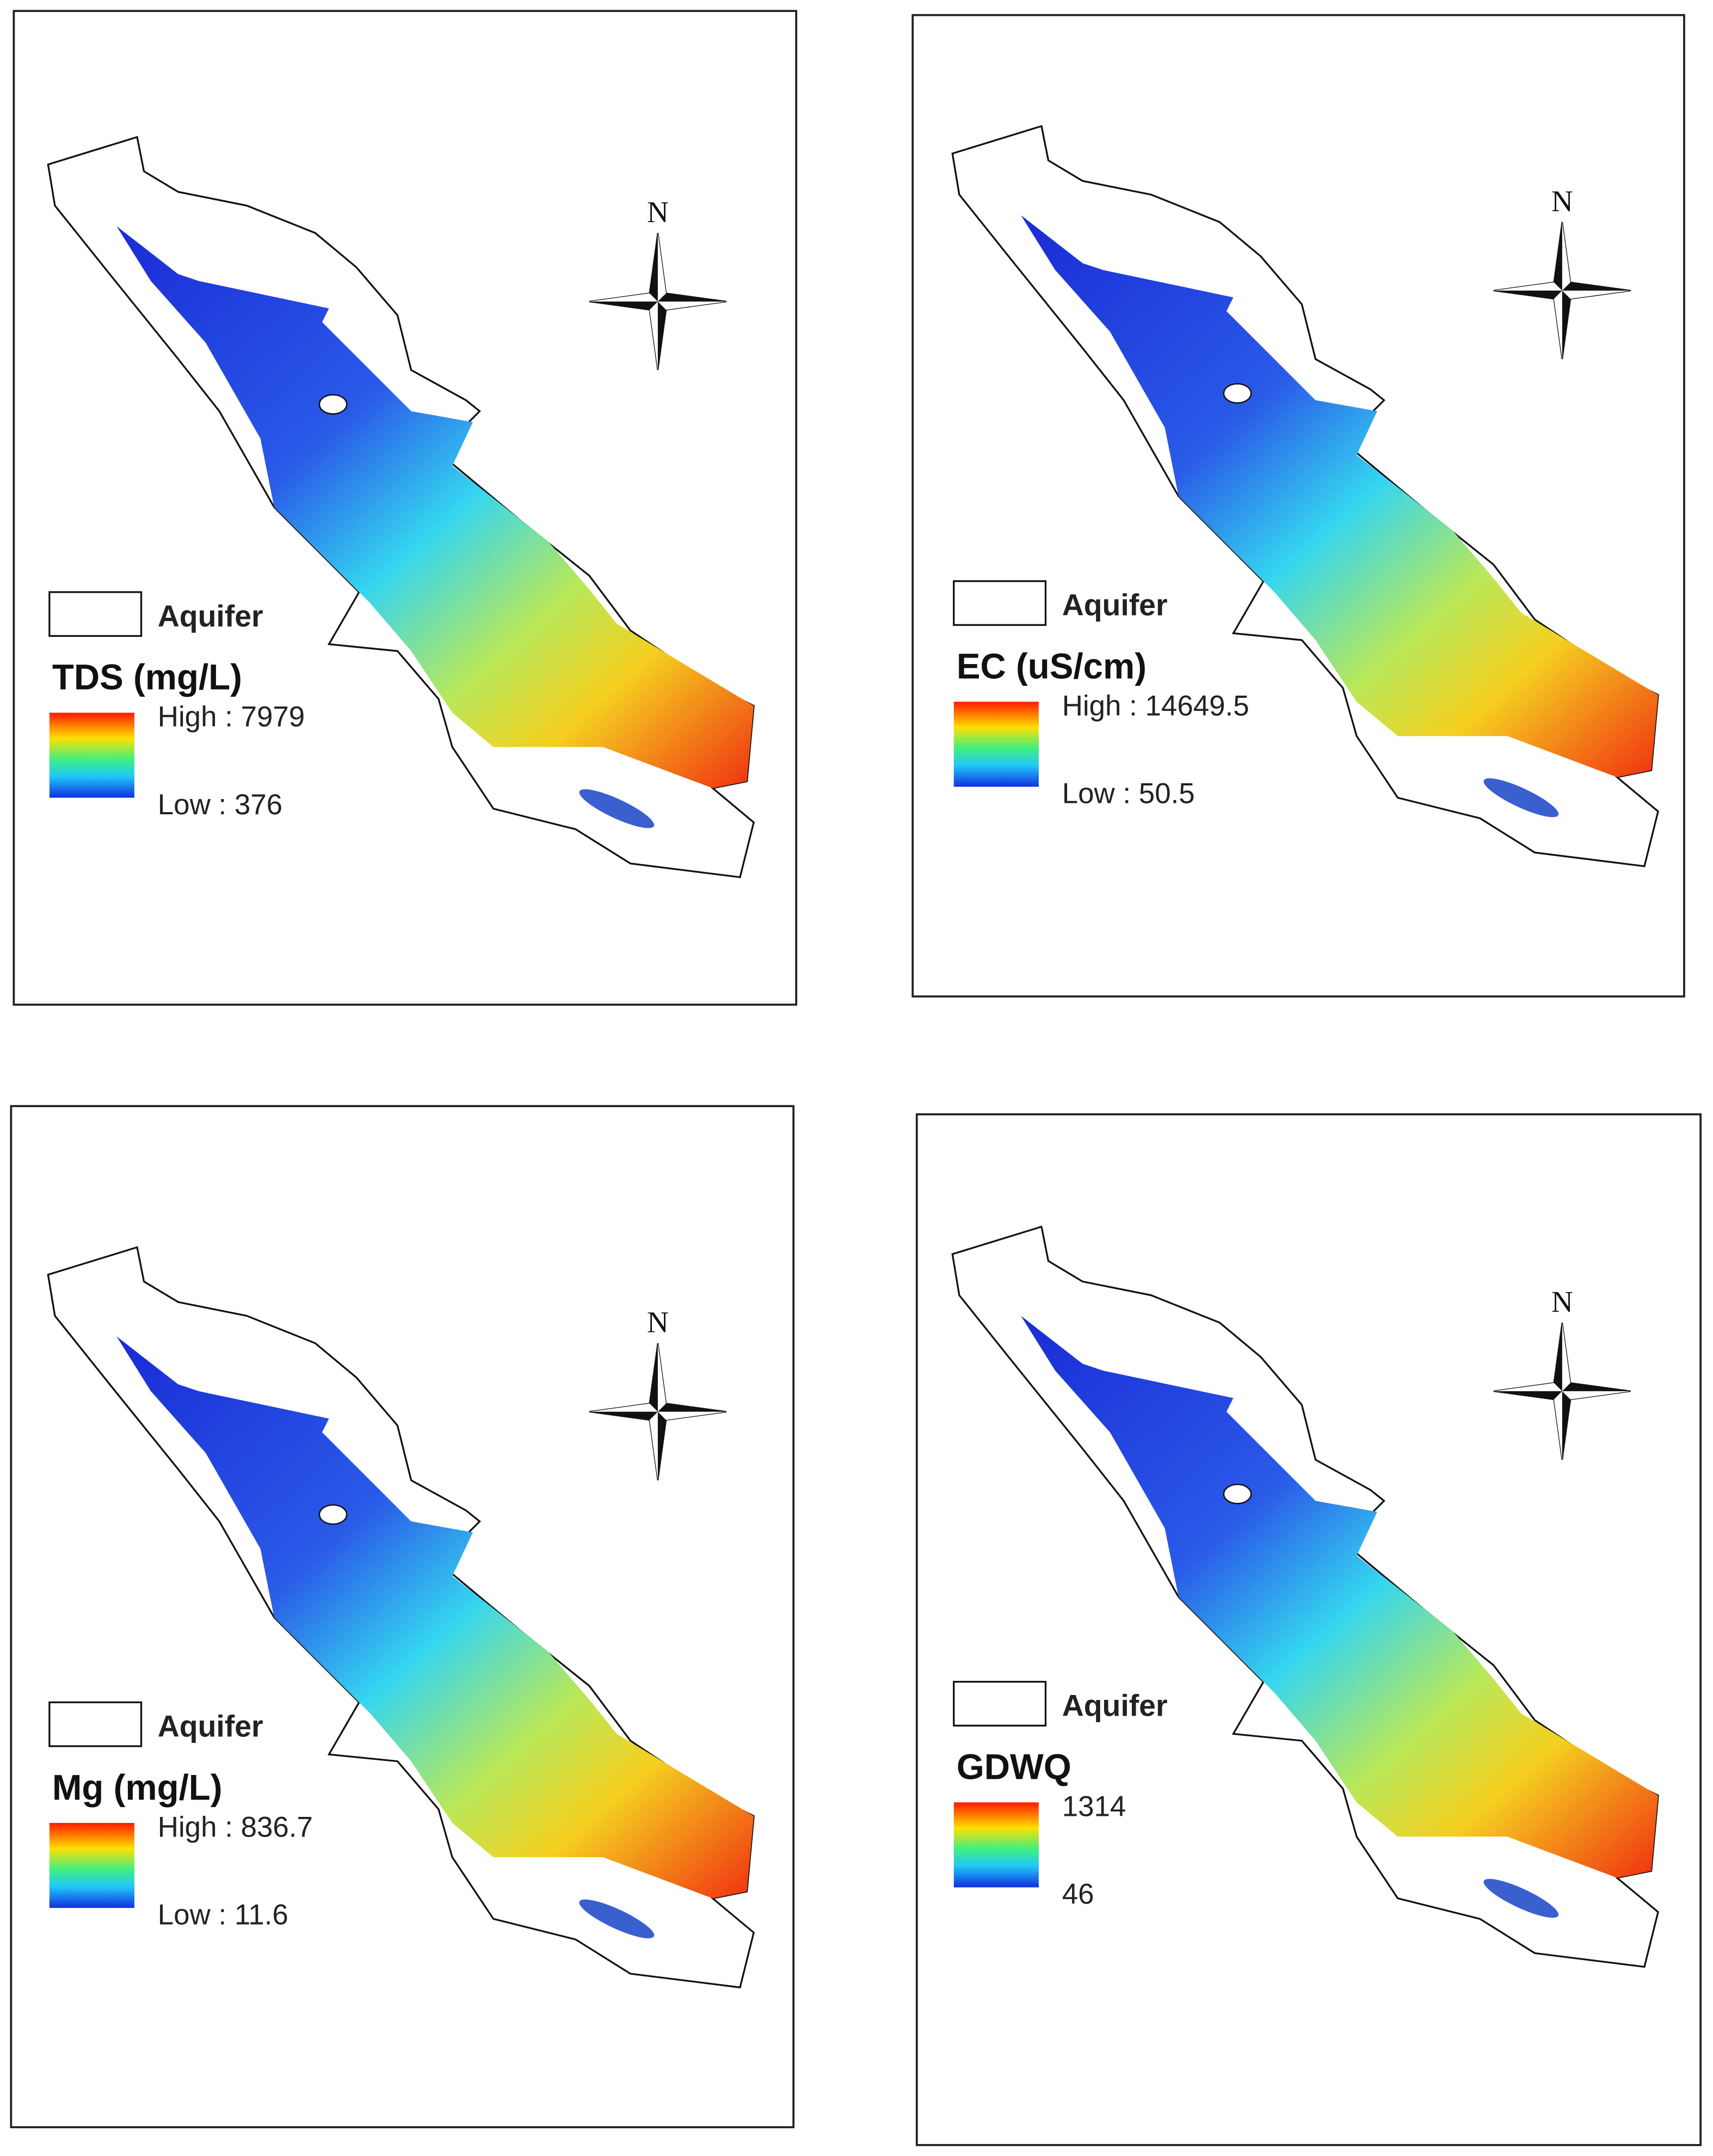 This screenshot has height=2156, width=1713. Describe the element at coordinates (220, 805) in the screenshot. I see `legend-low: Low : 376` at that location.